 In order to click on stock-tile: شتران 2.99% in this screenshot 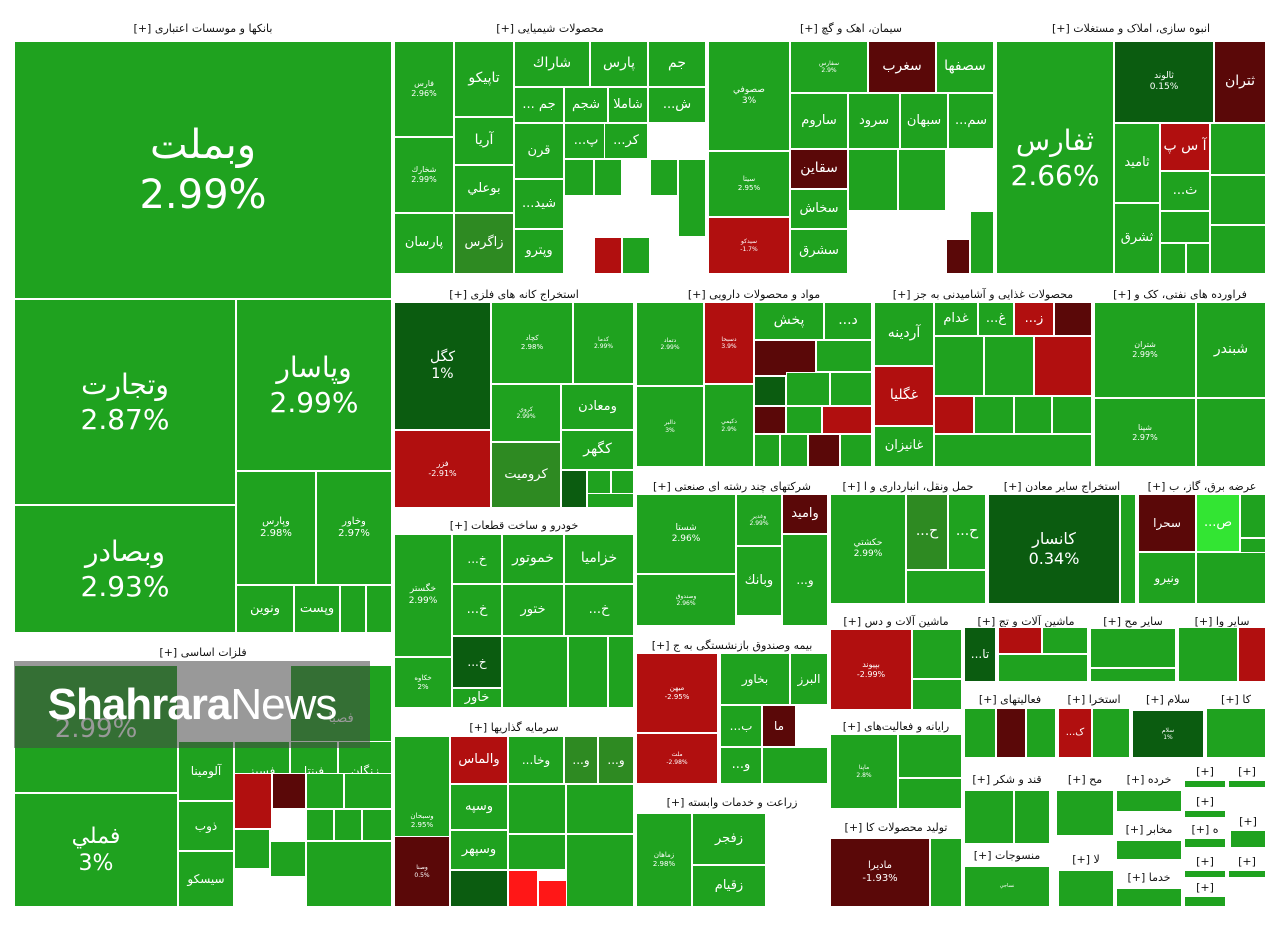, I will do `click(1145, 350)`.